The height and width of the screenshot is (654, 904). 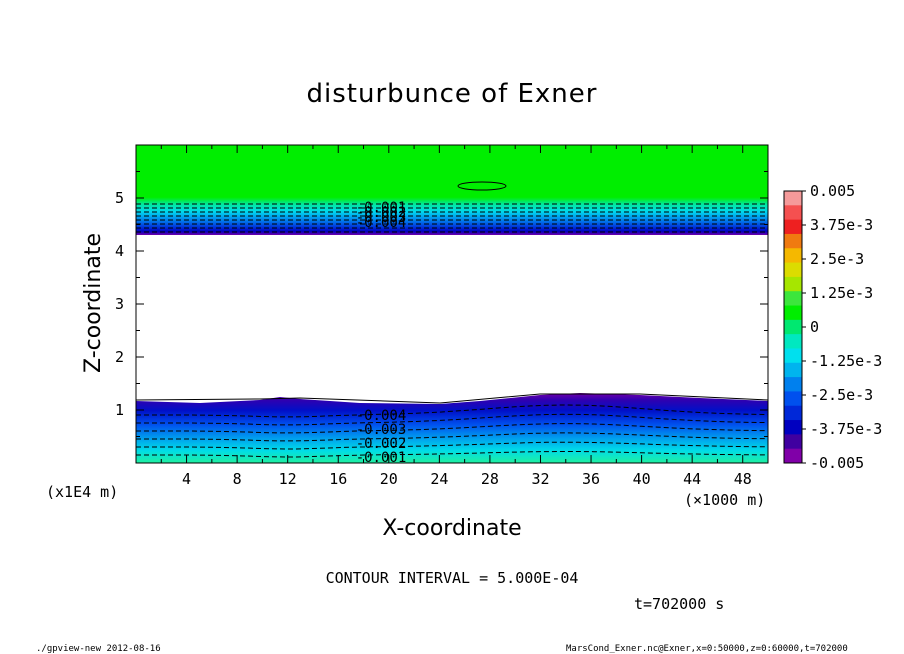 What do you see at coordinates (288, 479) in the screenshot?
I see `x-tick-label: 12` at bounding box center [288, 479].